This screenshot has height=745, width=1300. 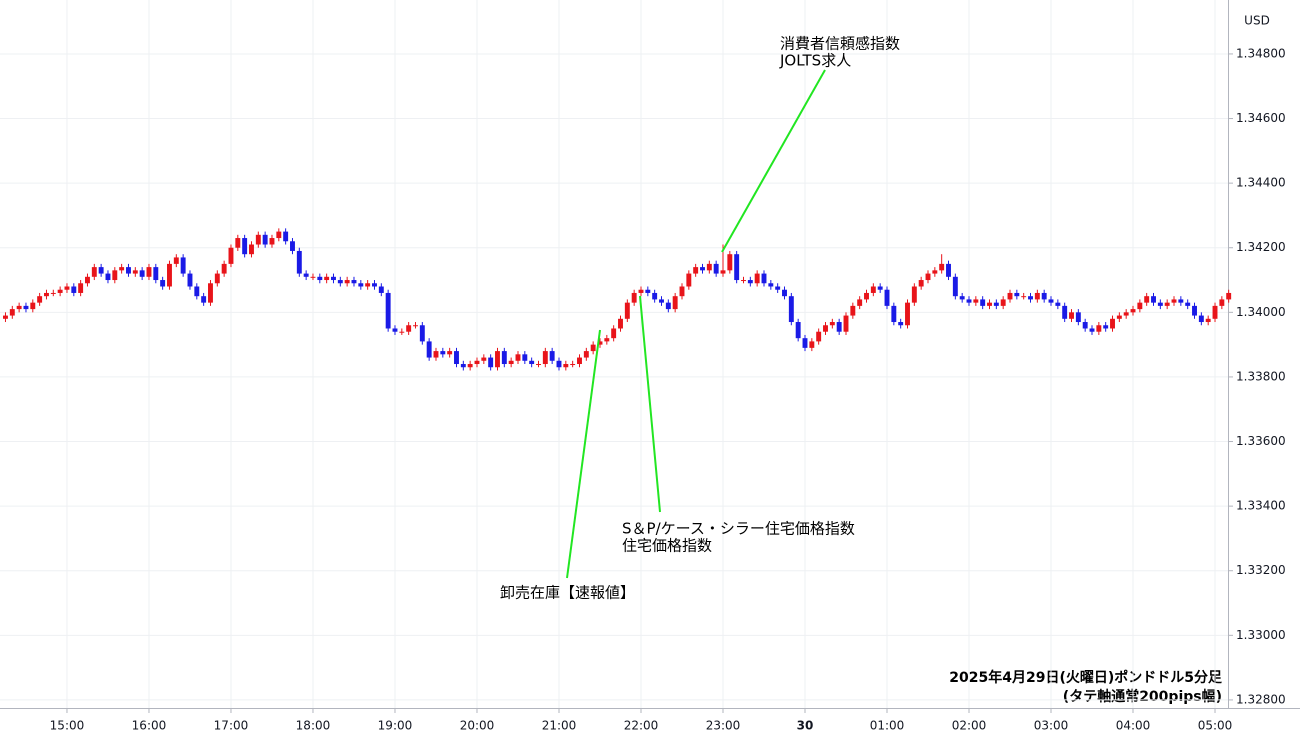 I want to click on currency-label: USD, so click(x=1257, y=21).